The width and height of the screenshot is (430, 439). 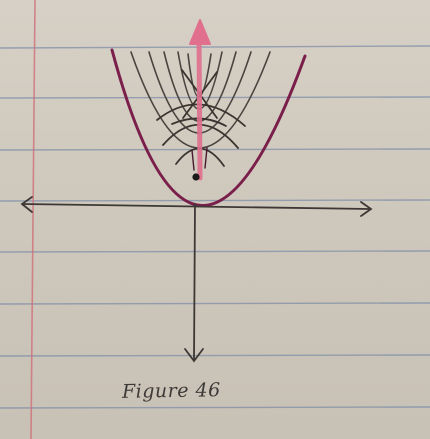 What do you see at coordinates (26, 204) in the screenshot?
I see `x-axis-left-arrowhead` at bounding box center [26, 204].